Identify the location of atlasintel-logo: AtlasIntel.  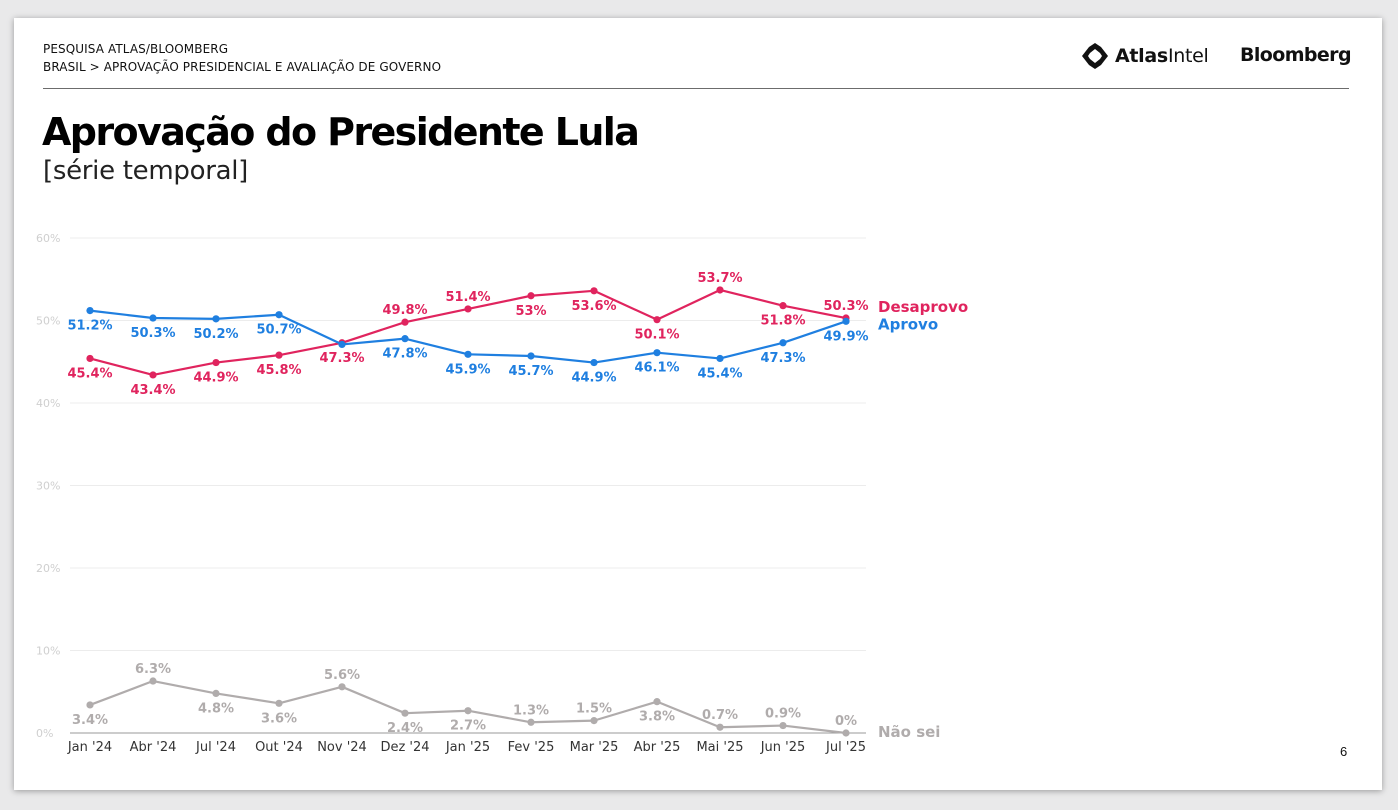
(1145, 56).